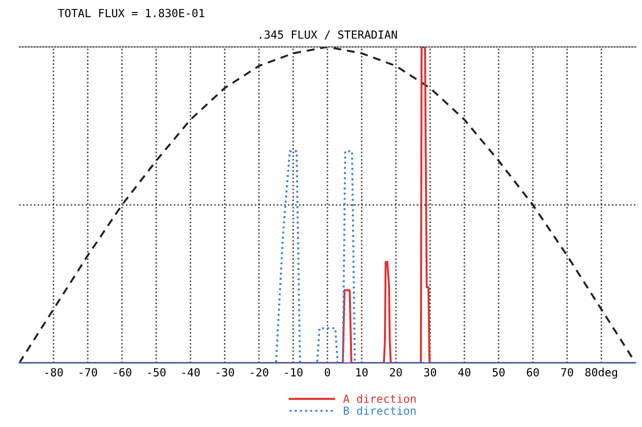 Image resolution: width=642 pixels, height=427 pixels. What do you see at coordinates (328, 35) in the screenshot?
I see `chart-title: .345 FLUX / STERADIAN` at bounding box center [328, 35].